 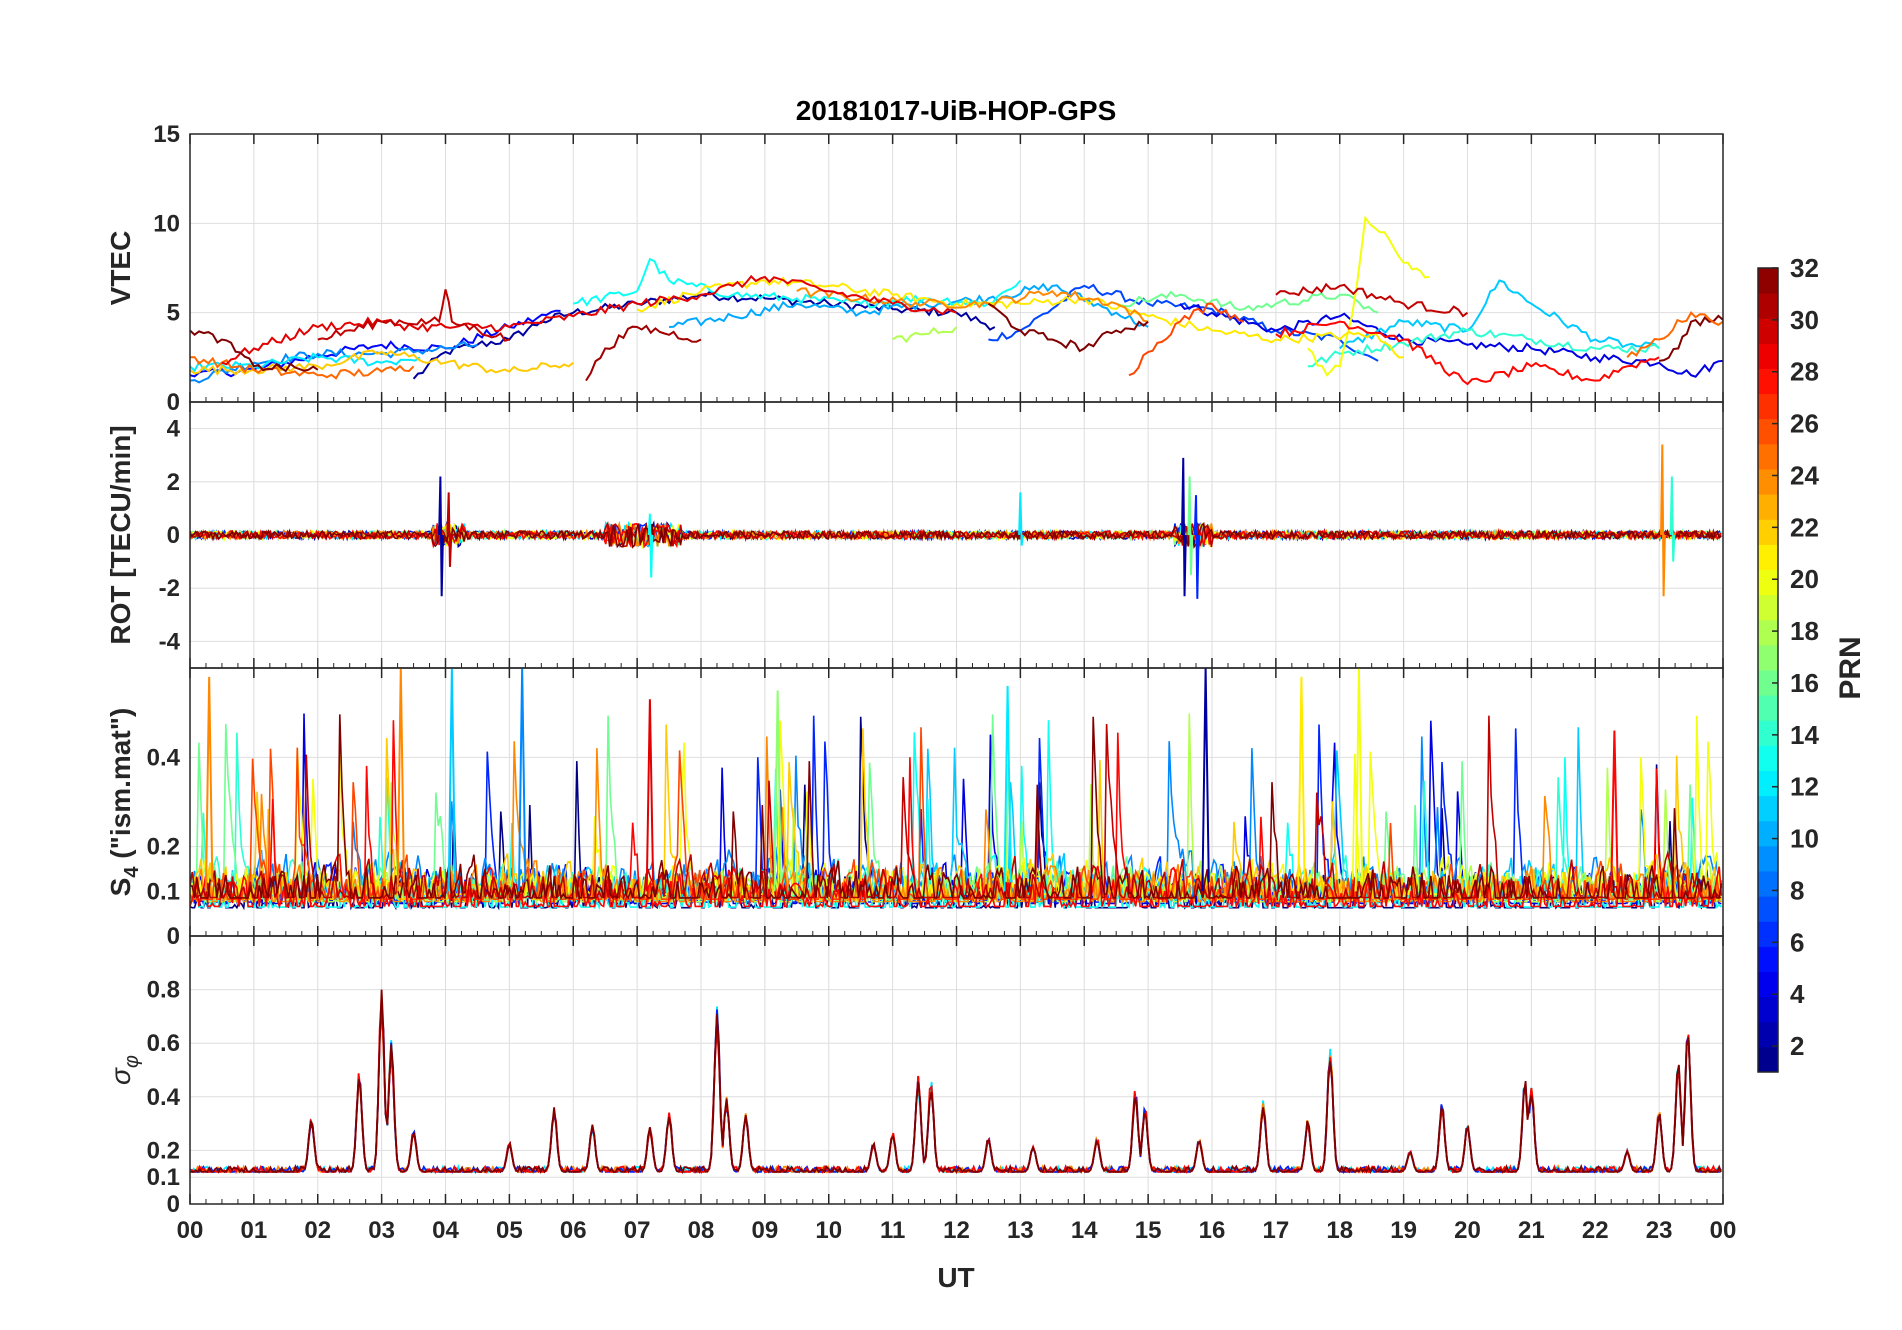 I want to click on x-tick-label: 11, so click(x=892, y=1230).